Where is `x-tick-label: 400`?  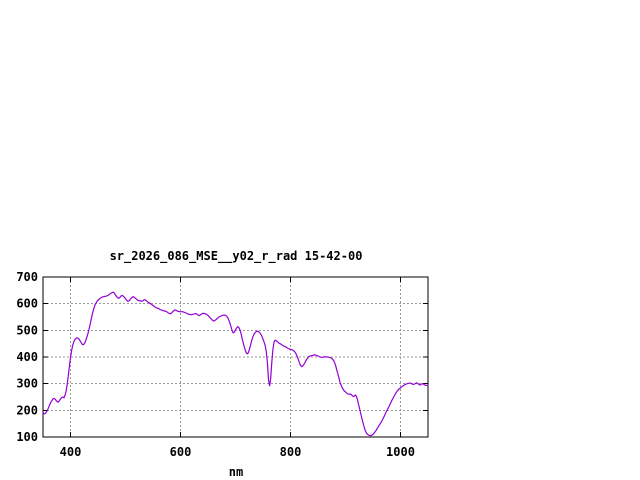
x-tick-label: 400 is located at coordinates (71, 452).